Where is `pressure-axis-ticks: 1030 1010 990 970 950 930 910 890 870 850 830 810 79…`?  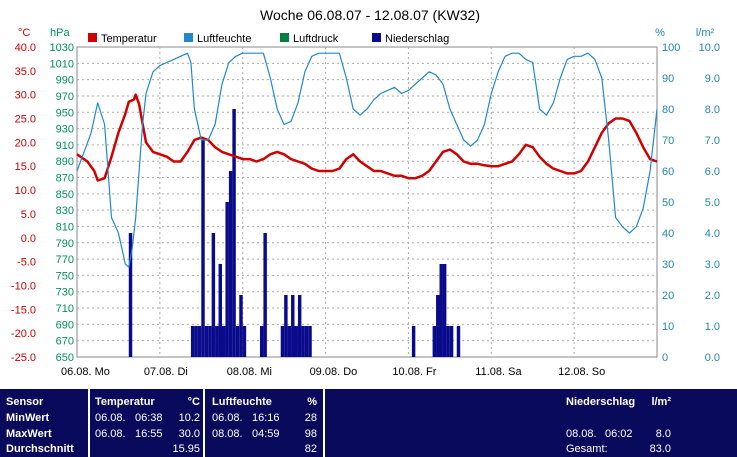
pressure-axis-ticks: 1030 1010 990 970 950 930 910 890 870 850 830 810 79… is located at coordinates (62, 203).